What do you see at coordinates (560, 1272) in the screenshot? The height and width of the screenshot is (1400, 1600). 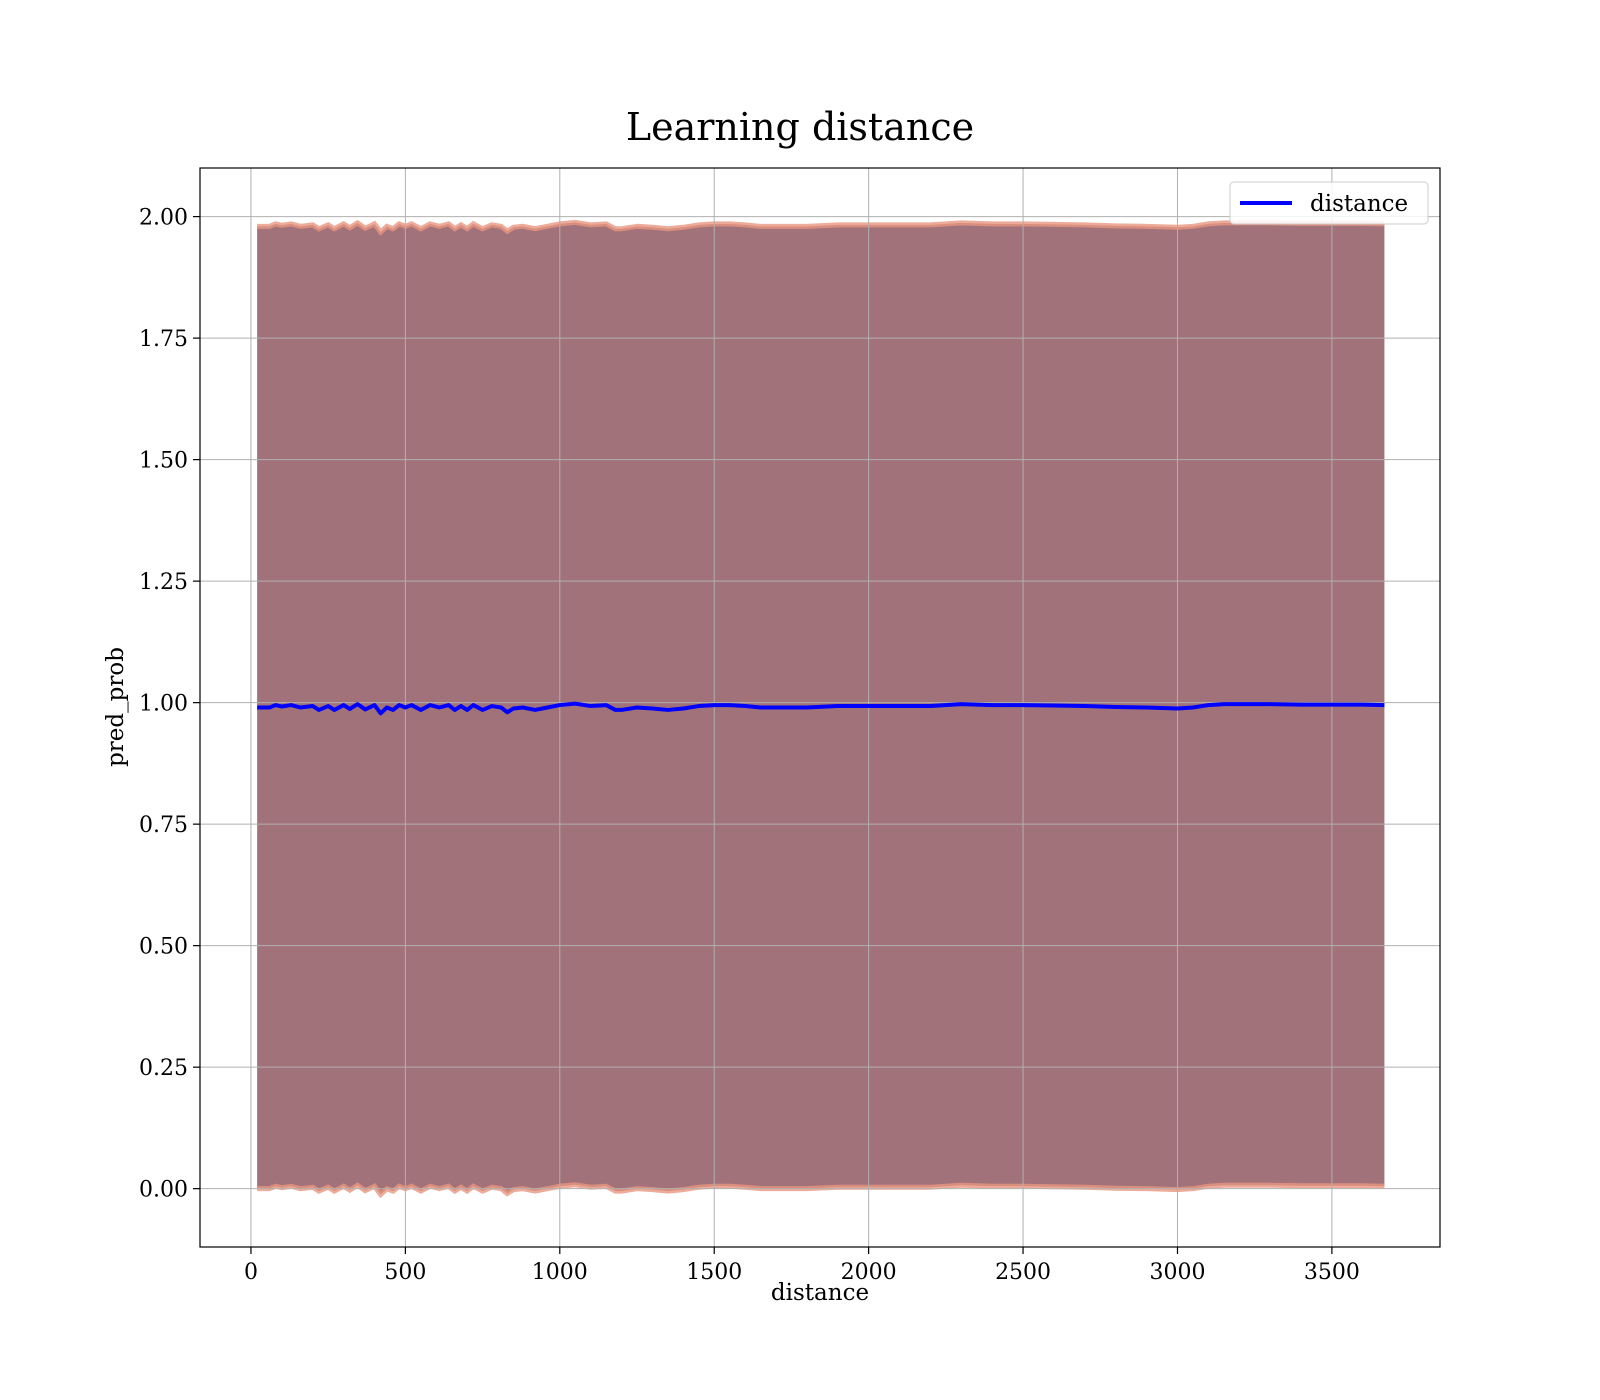 I see `x-tick-label: 1000` at bounding box center [560, 1272].